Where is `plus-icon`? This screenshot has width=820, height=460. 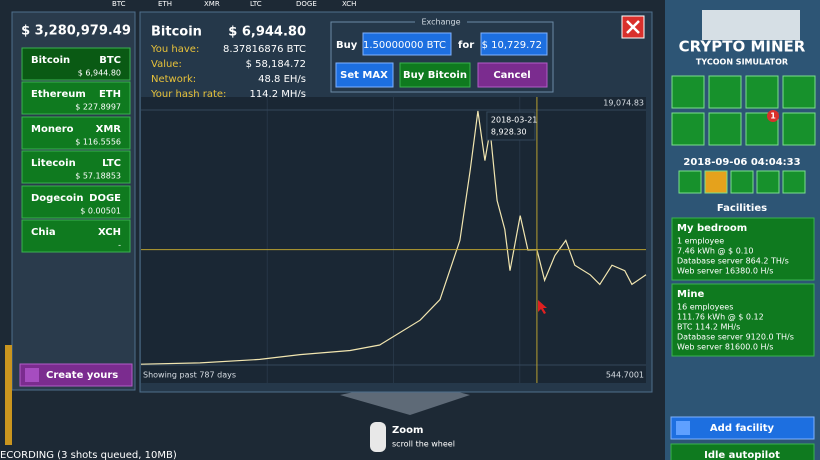
plus-icon is located at coordinates (32, 375).